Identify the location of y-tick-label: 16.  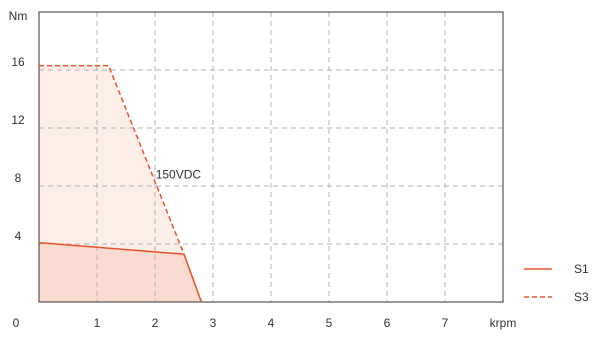
(18, 62).